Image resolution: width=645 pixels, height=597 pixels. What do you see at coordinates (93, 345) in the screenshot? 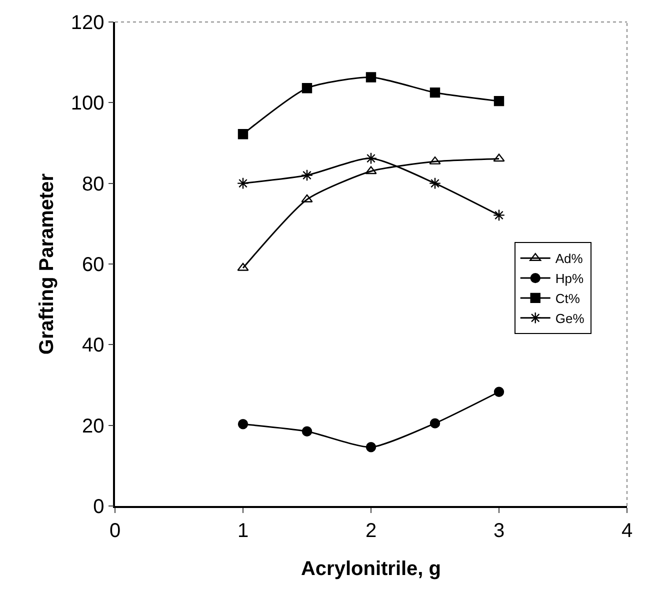
I see `y-tick-label: 40` at bounding box center [93, 345].